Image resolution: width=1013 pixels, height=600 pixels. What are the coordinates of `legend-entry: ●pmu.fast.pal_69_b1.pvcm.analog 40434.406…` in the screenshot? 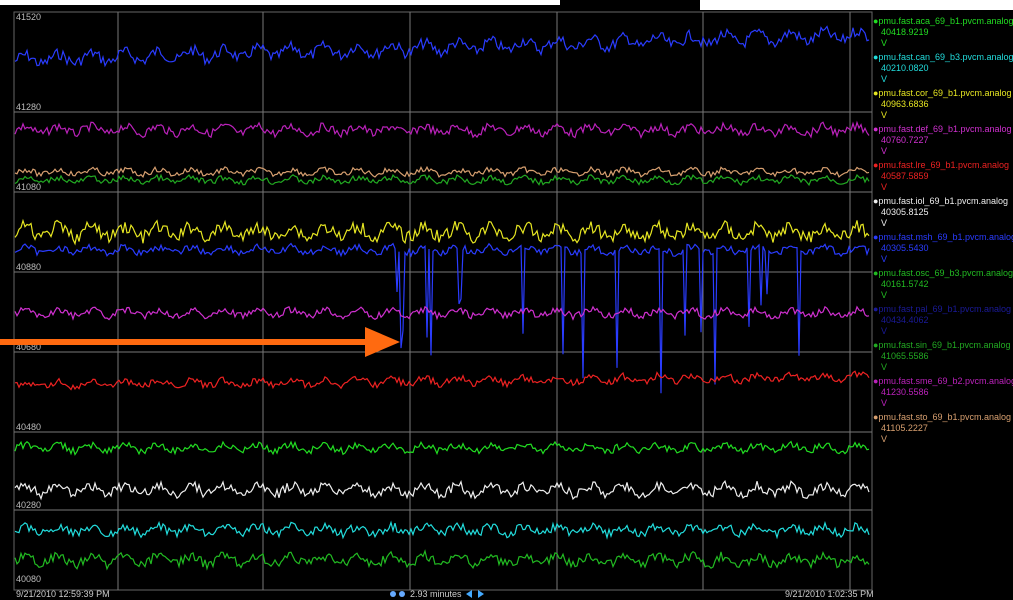 It's located at (943, 320).